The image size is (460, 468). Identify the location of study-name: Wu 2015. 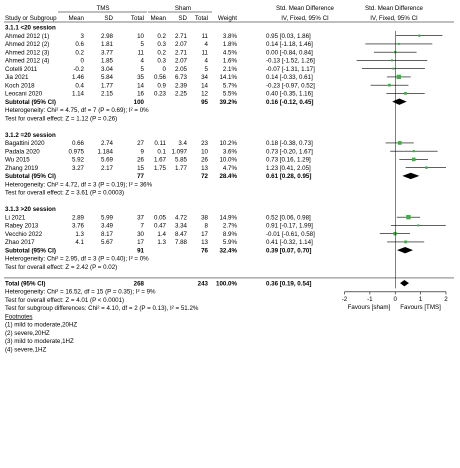
(17, 160).